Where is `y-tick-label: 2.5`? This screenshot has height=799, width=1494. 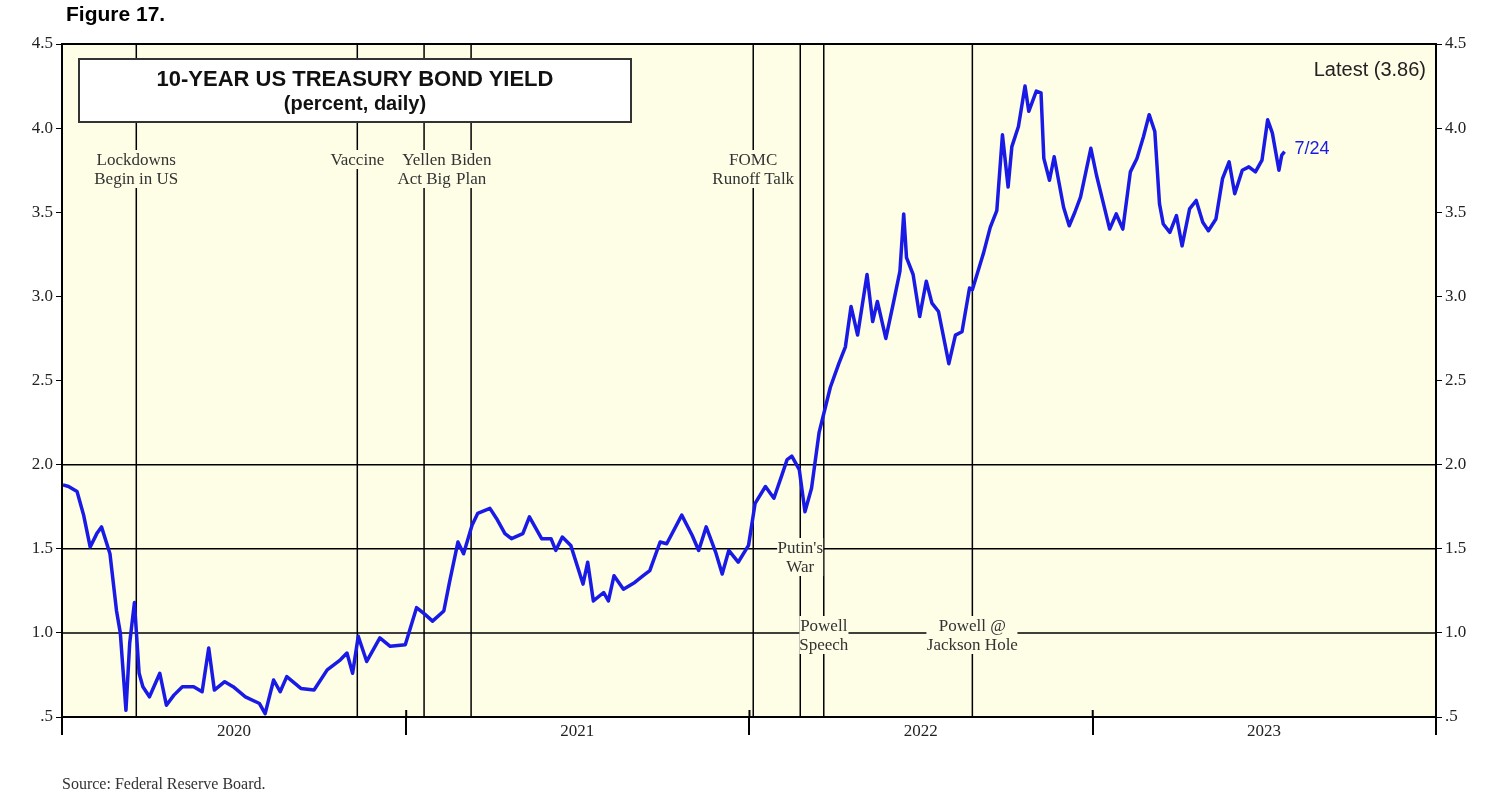 y-tick-label: 2.5 is located at coordinates (42, 379).